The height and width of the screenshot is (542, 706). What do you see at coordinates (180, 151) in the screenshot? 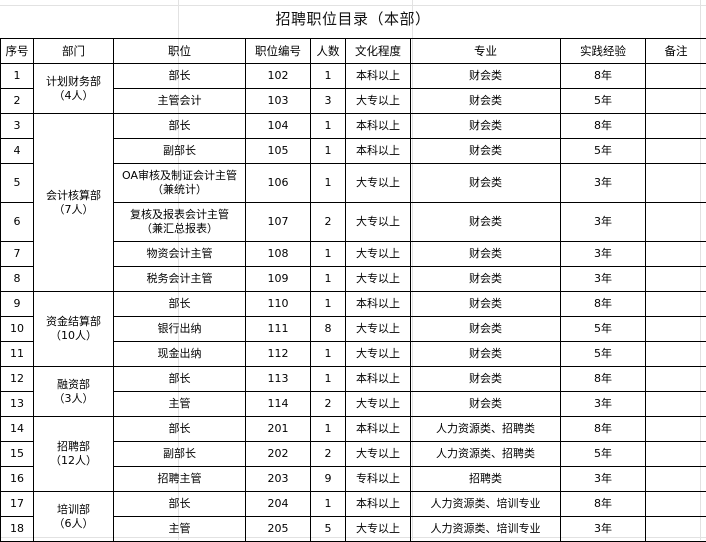
I see `cell-position: 副部长` at bounding box center [180, 151].